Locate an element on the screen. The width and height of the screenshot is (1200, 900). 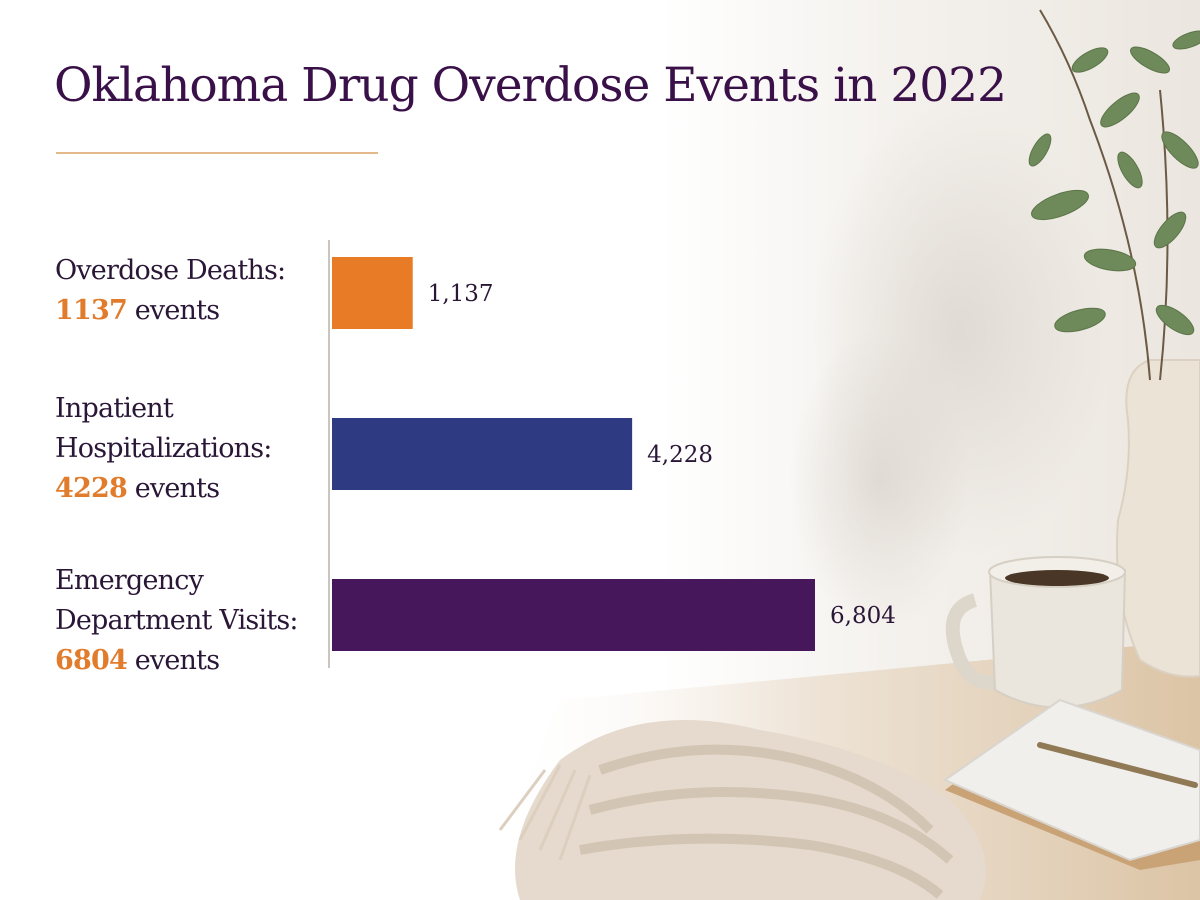
category-count-line: 6804 events is located at coordinates (176, 661).